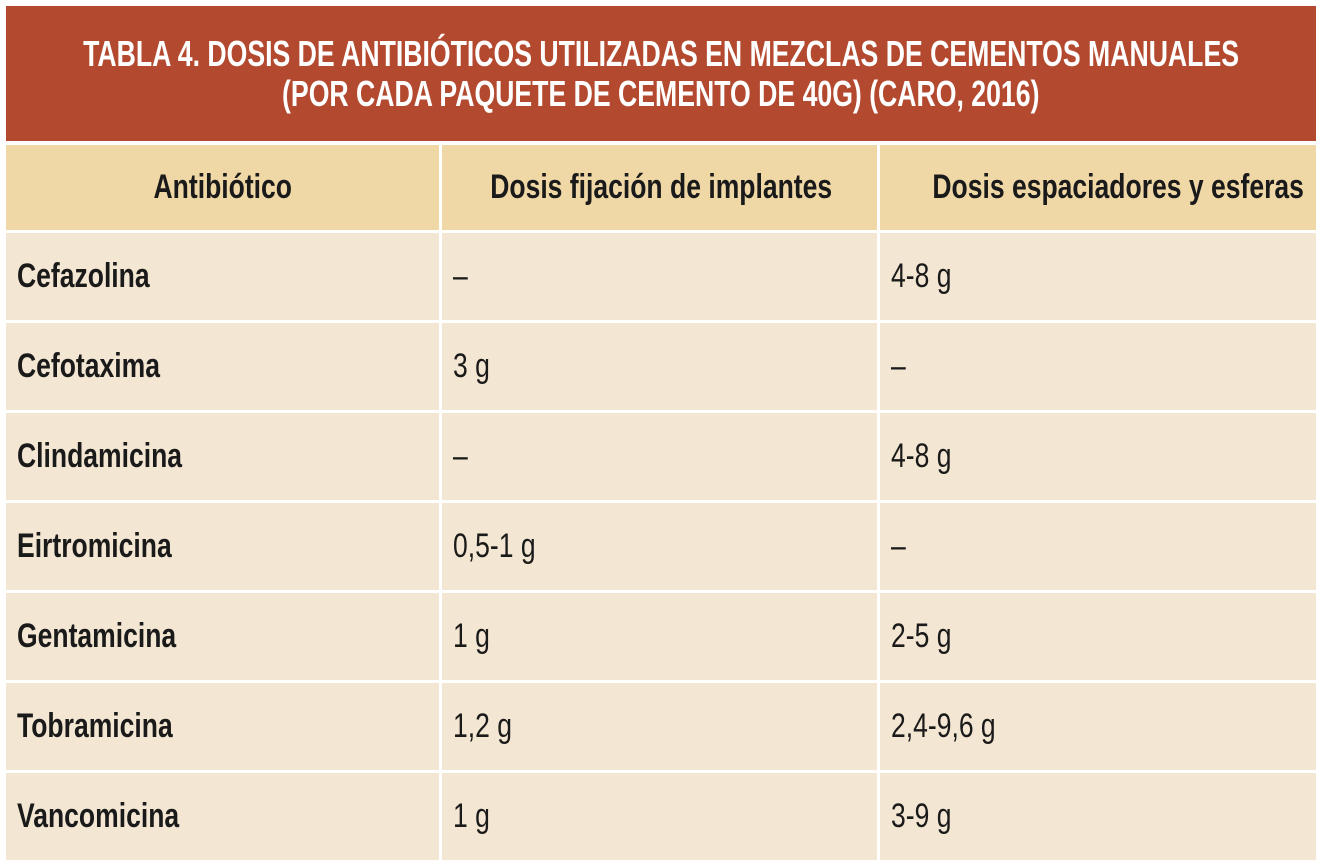  I want to click on spacer-dose-cell: 2,4-9,6 g, so click(1098, 728).